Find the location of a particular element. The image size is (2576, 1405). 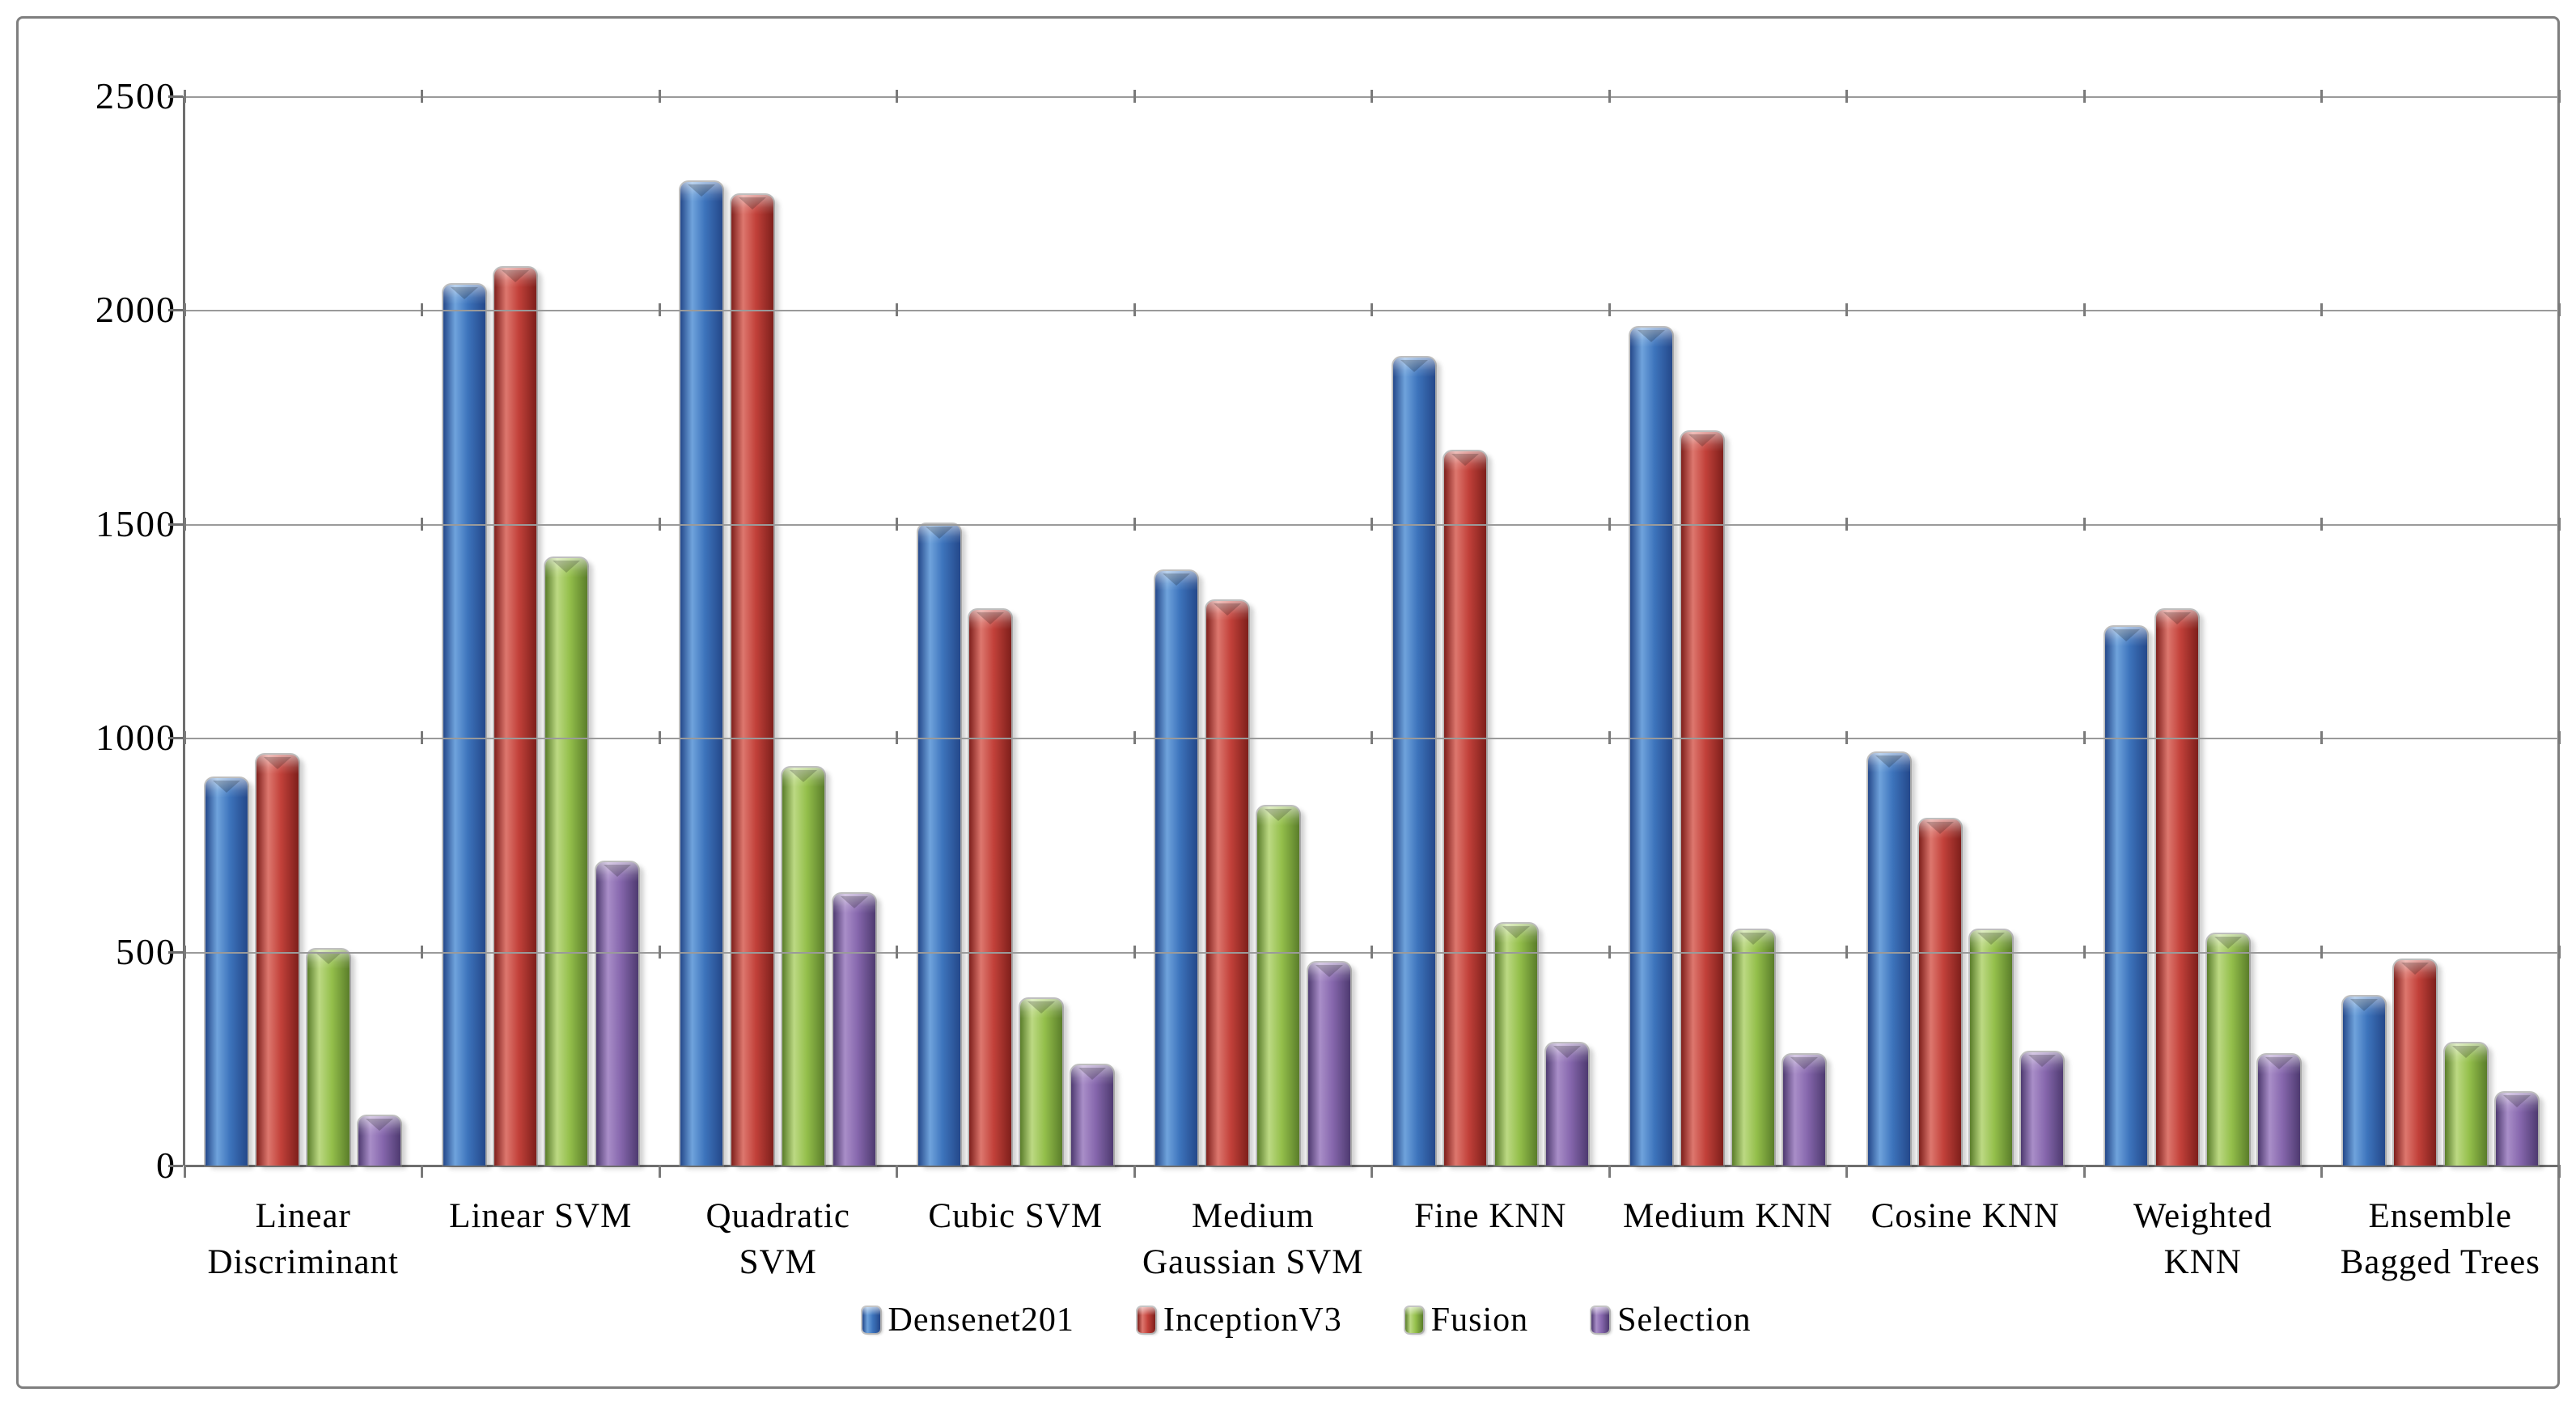

y-tick-label: 2000 is located at coordinates (135, 310).